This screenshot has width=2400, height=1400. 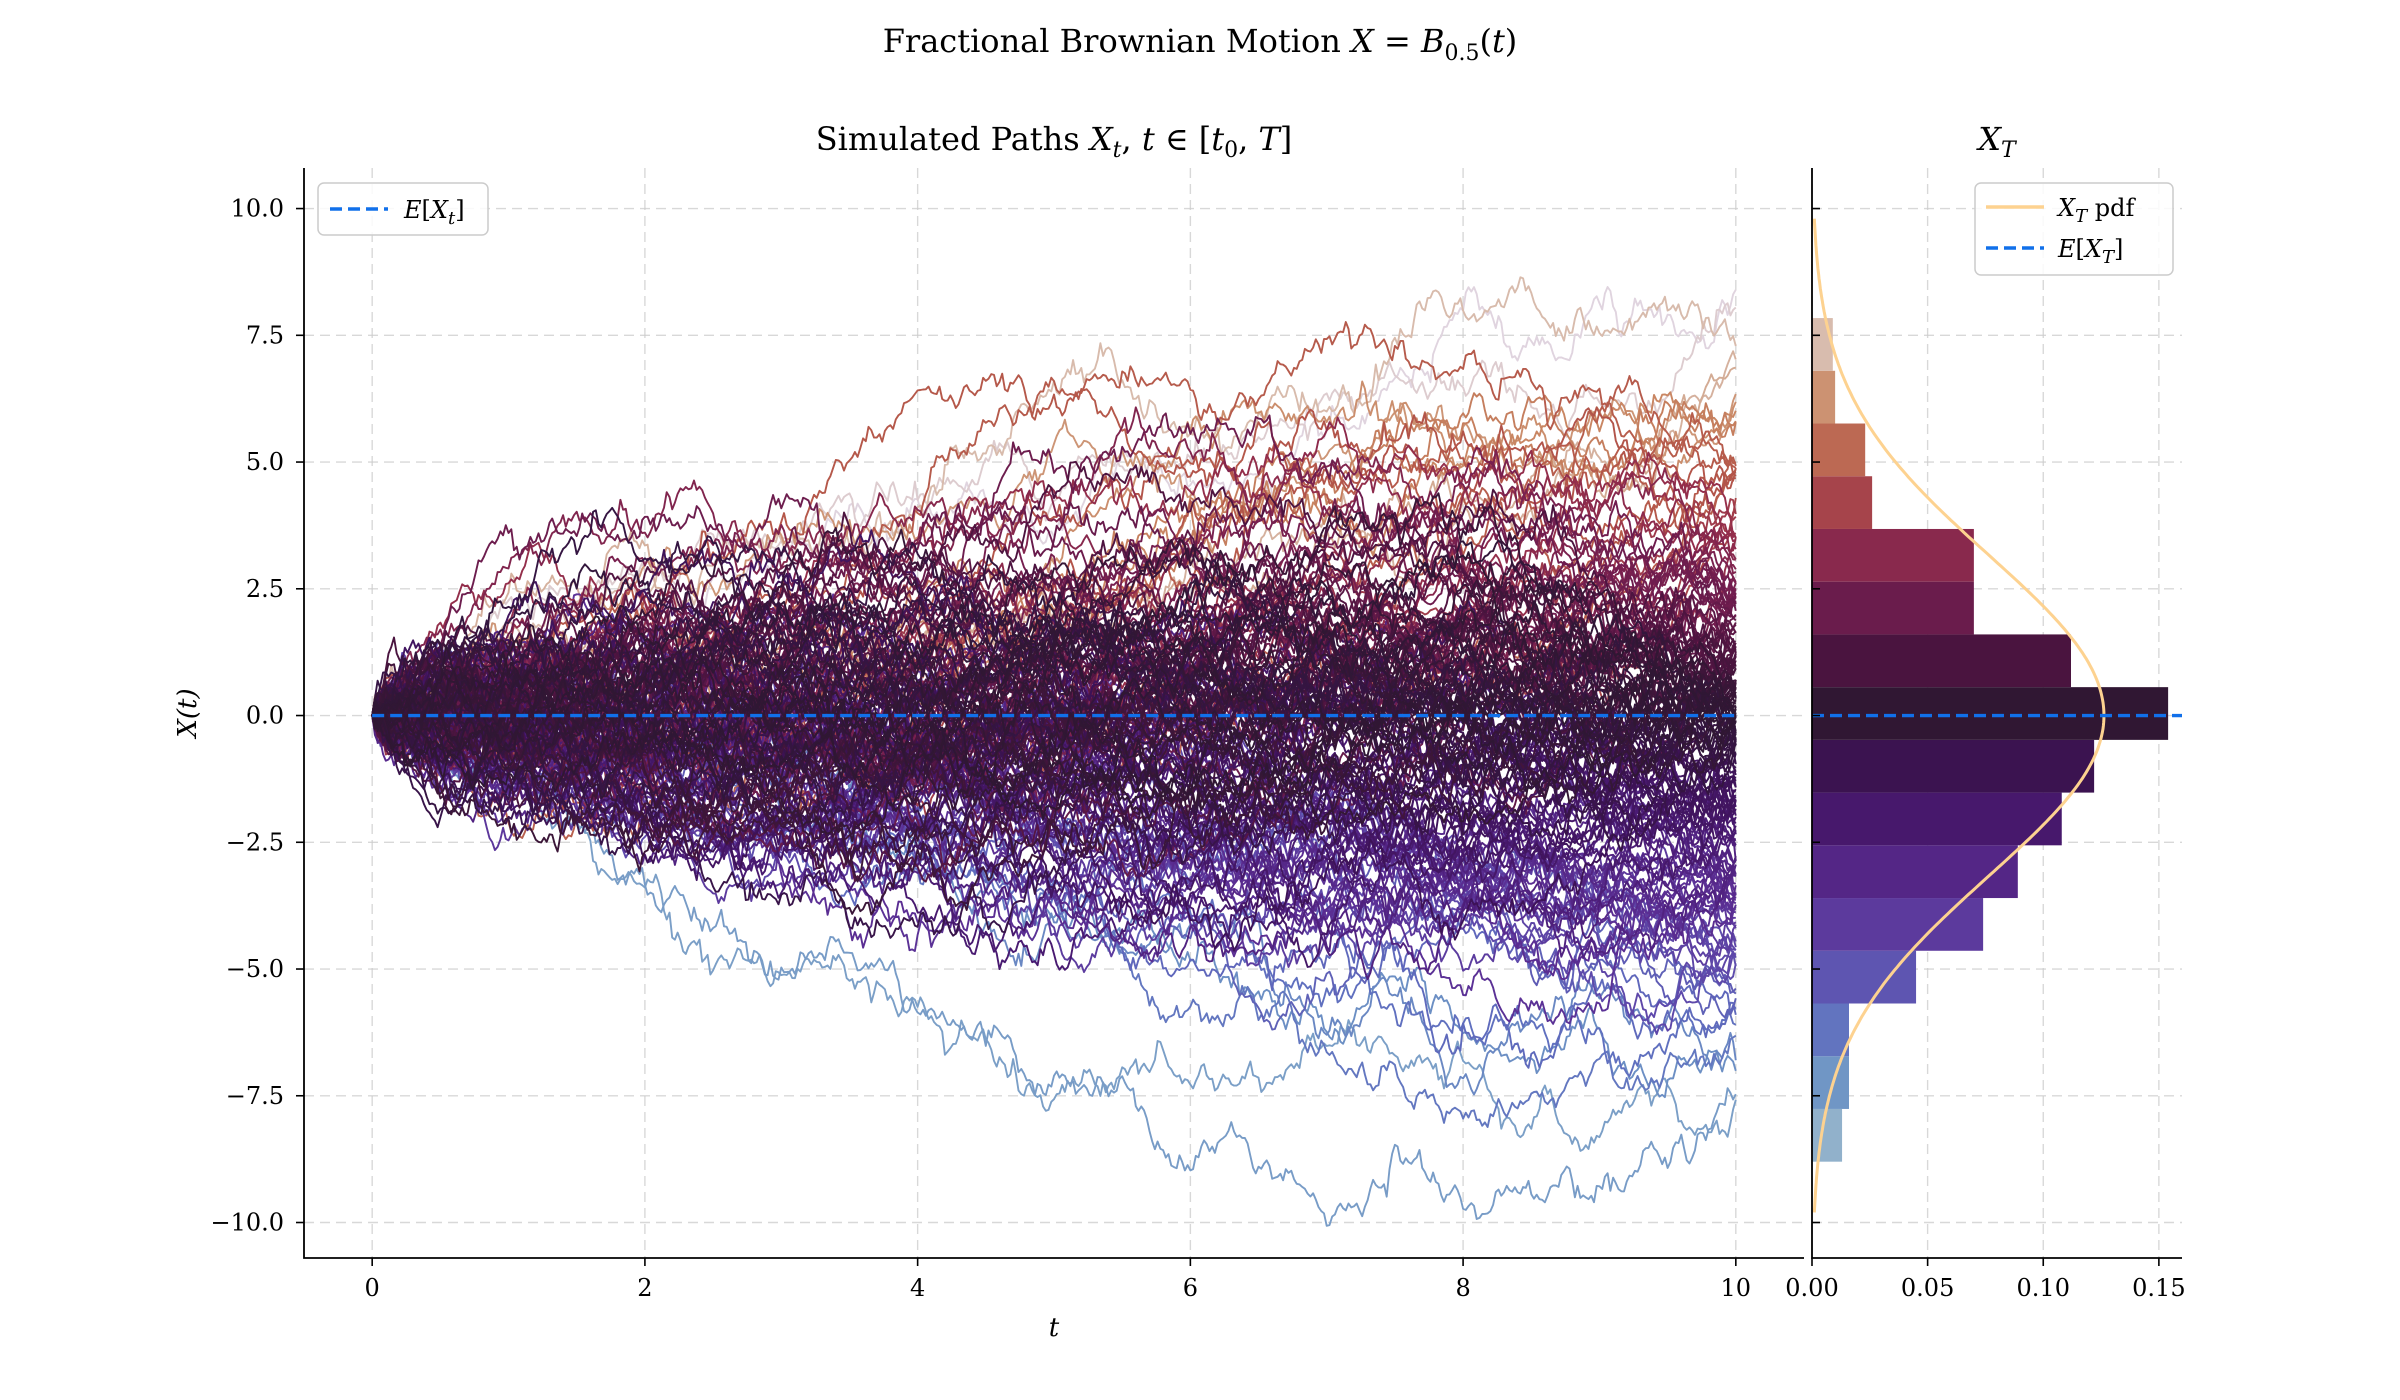 What do you see at coordinates (265, 335) in the screenshot?
I see `y-tick-label: 7.5` at bounding box center [265, 335].